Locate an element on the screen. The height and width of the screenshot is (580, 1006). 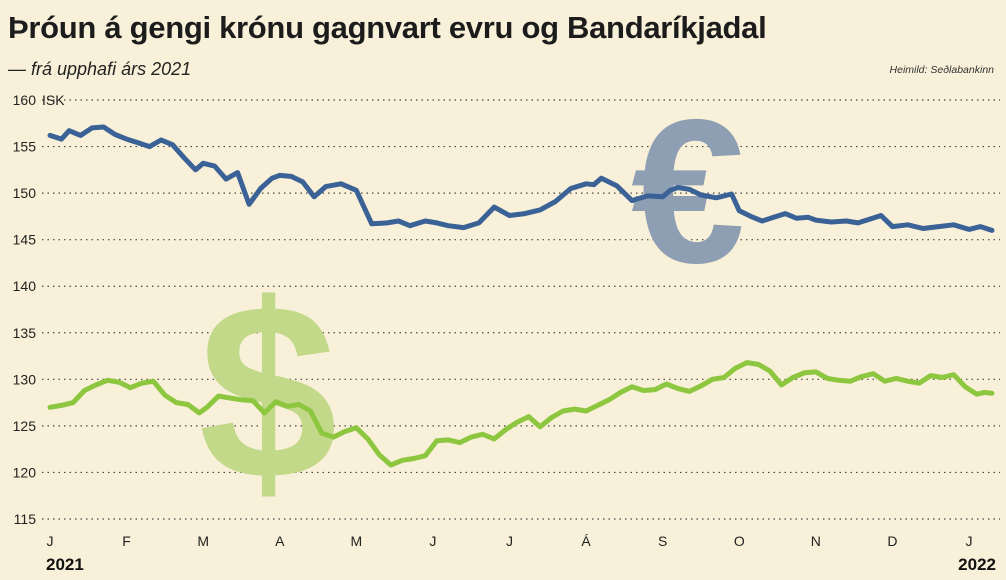
x-tick-label: D is located at coordinates (892, 541).